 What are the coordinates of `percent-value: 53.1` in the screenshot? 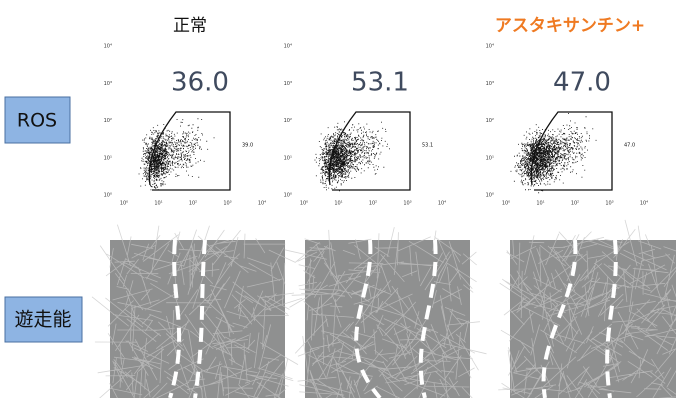 It's located at (380, 83).